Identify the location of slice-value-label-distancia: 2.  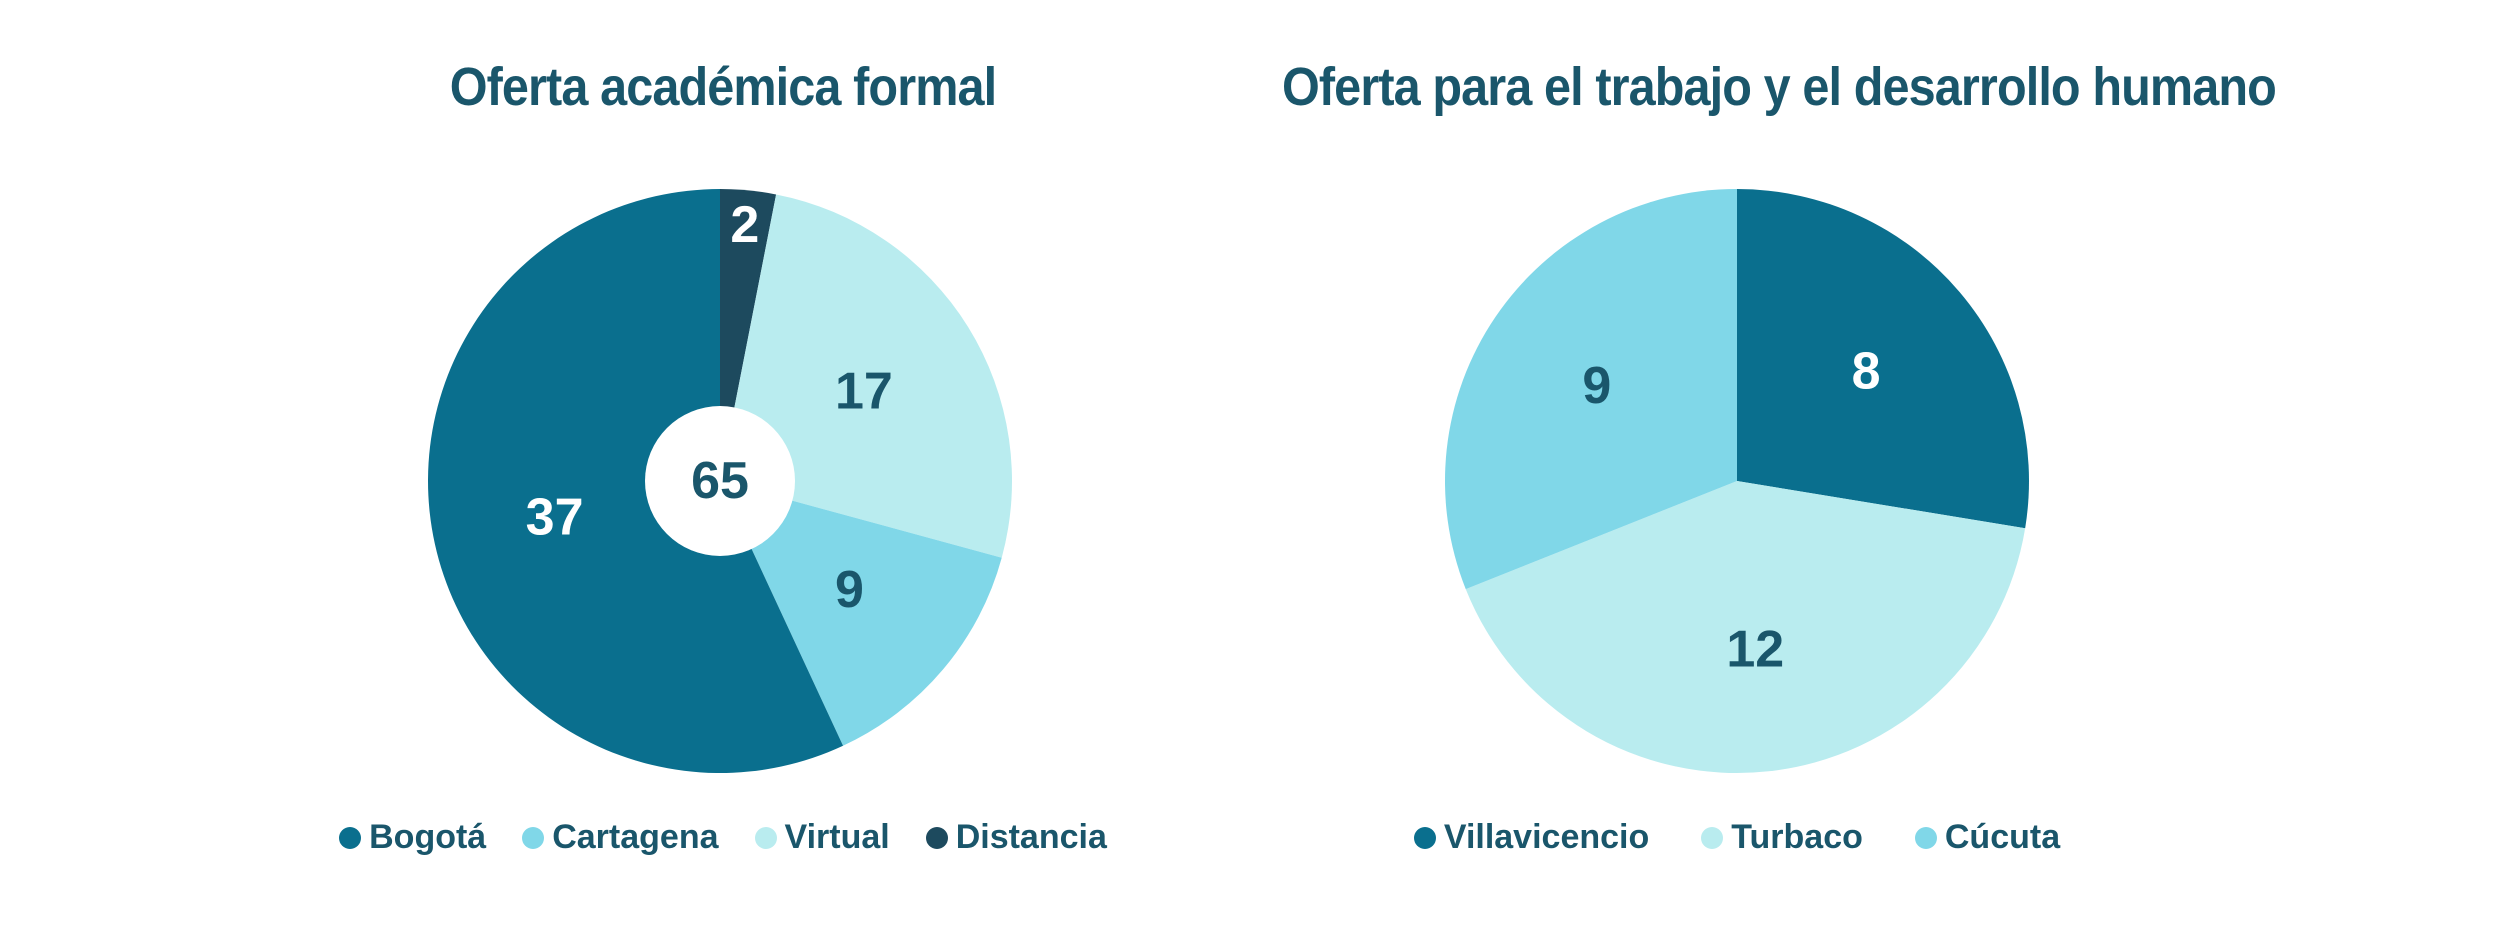
(744, 225).